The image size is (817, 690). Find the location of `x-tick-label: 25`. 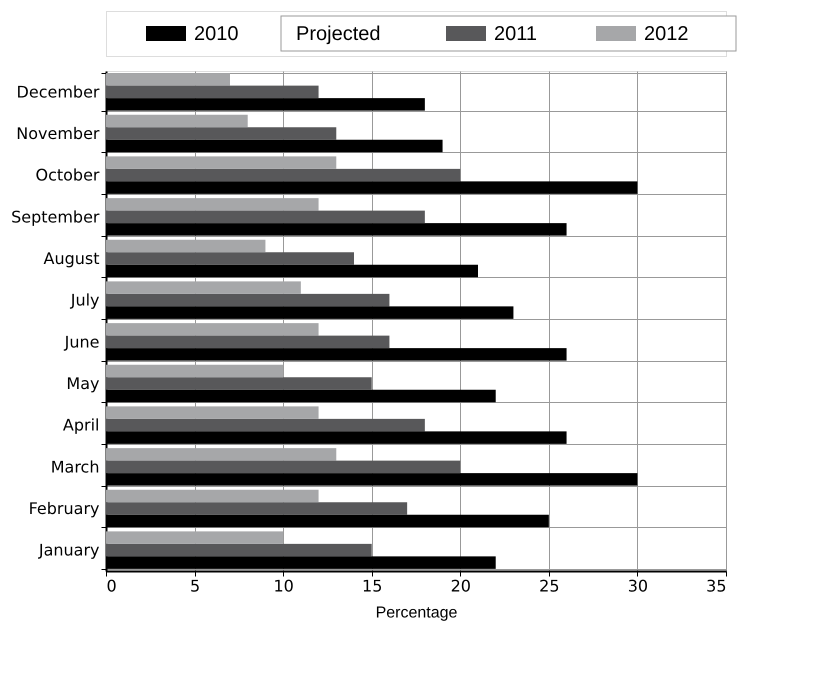

x-tick-label: 25 is located at coordinates (549, 586).